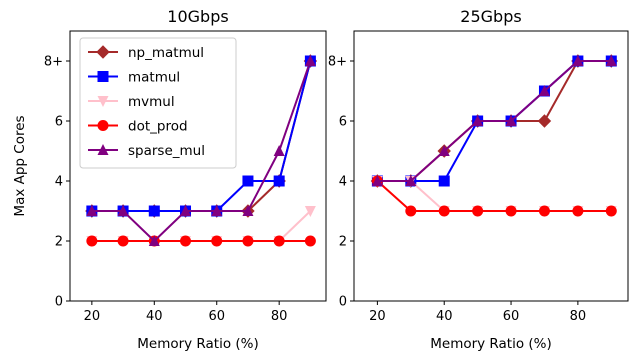  I want to click on legend-label: mvmul, so click(151, 102).